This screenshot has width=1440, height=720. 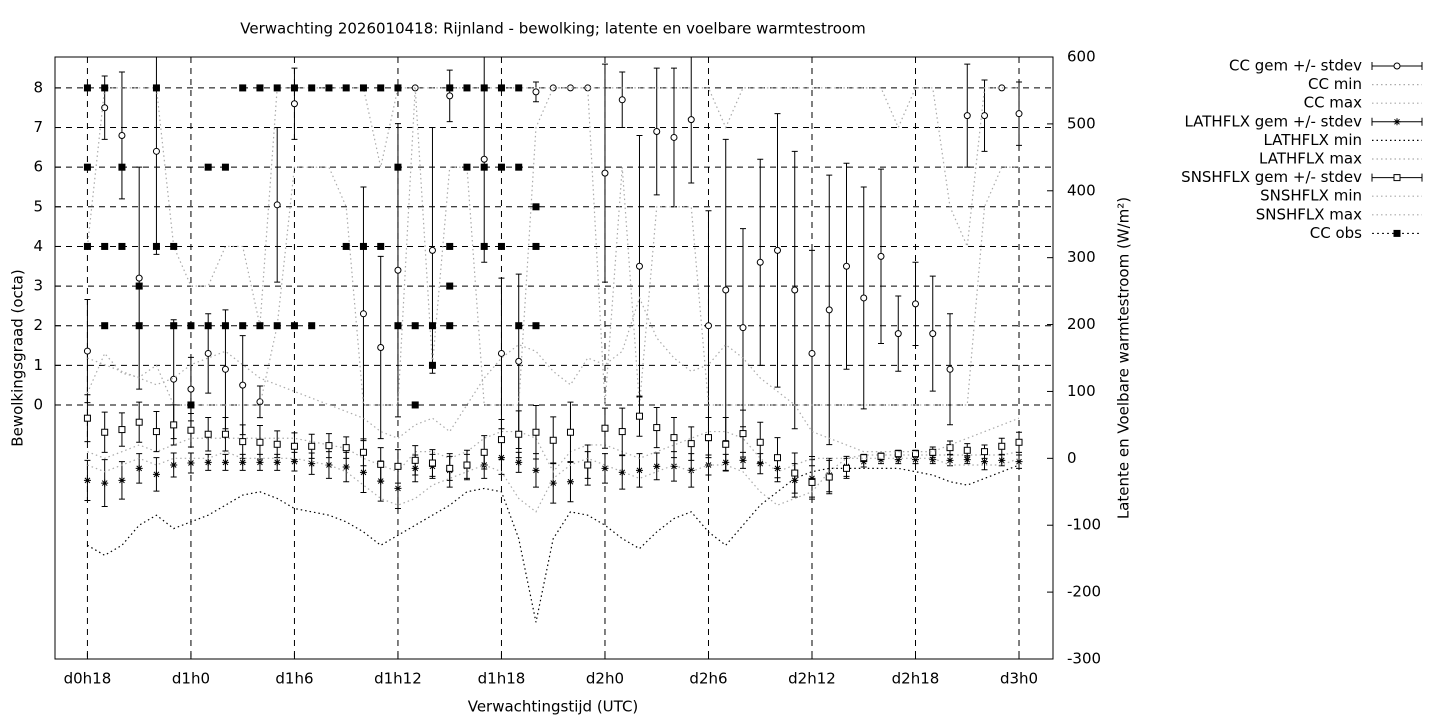 What do you see at coordinates (1084, 659) in the screenshot?
I see `y2-tick-label: -300` at bounding box center [1084, 659].